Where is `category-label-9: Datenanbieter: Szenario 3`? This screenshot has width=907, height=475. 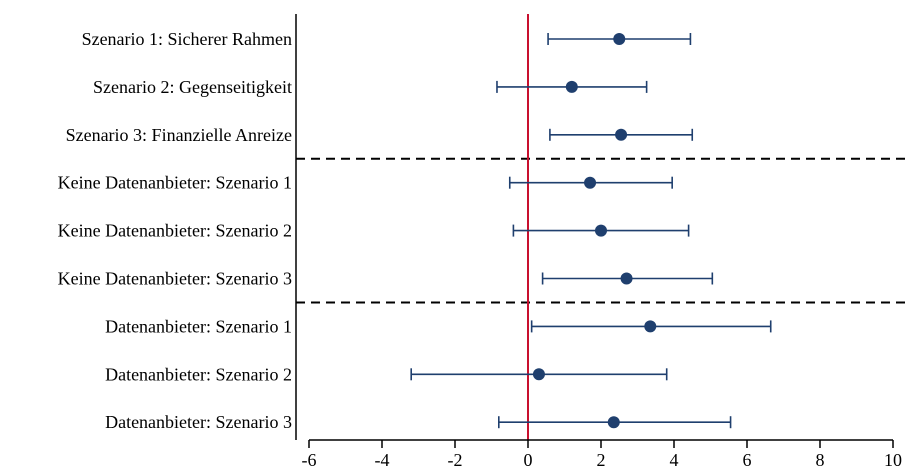
category-label-9: Datenanbieter: Szenario 3 is located at coordinates (198, 422).